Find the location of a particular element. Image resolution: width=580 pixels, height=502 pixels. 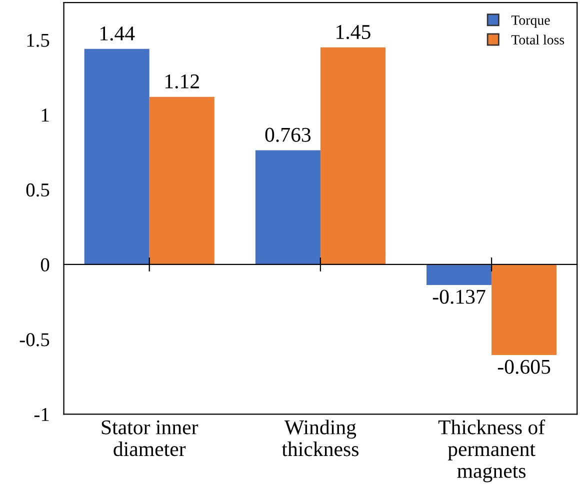

x-tick-label: Thickness of permanent magnets is located at coordinates (492, 450).